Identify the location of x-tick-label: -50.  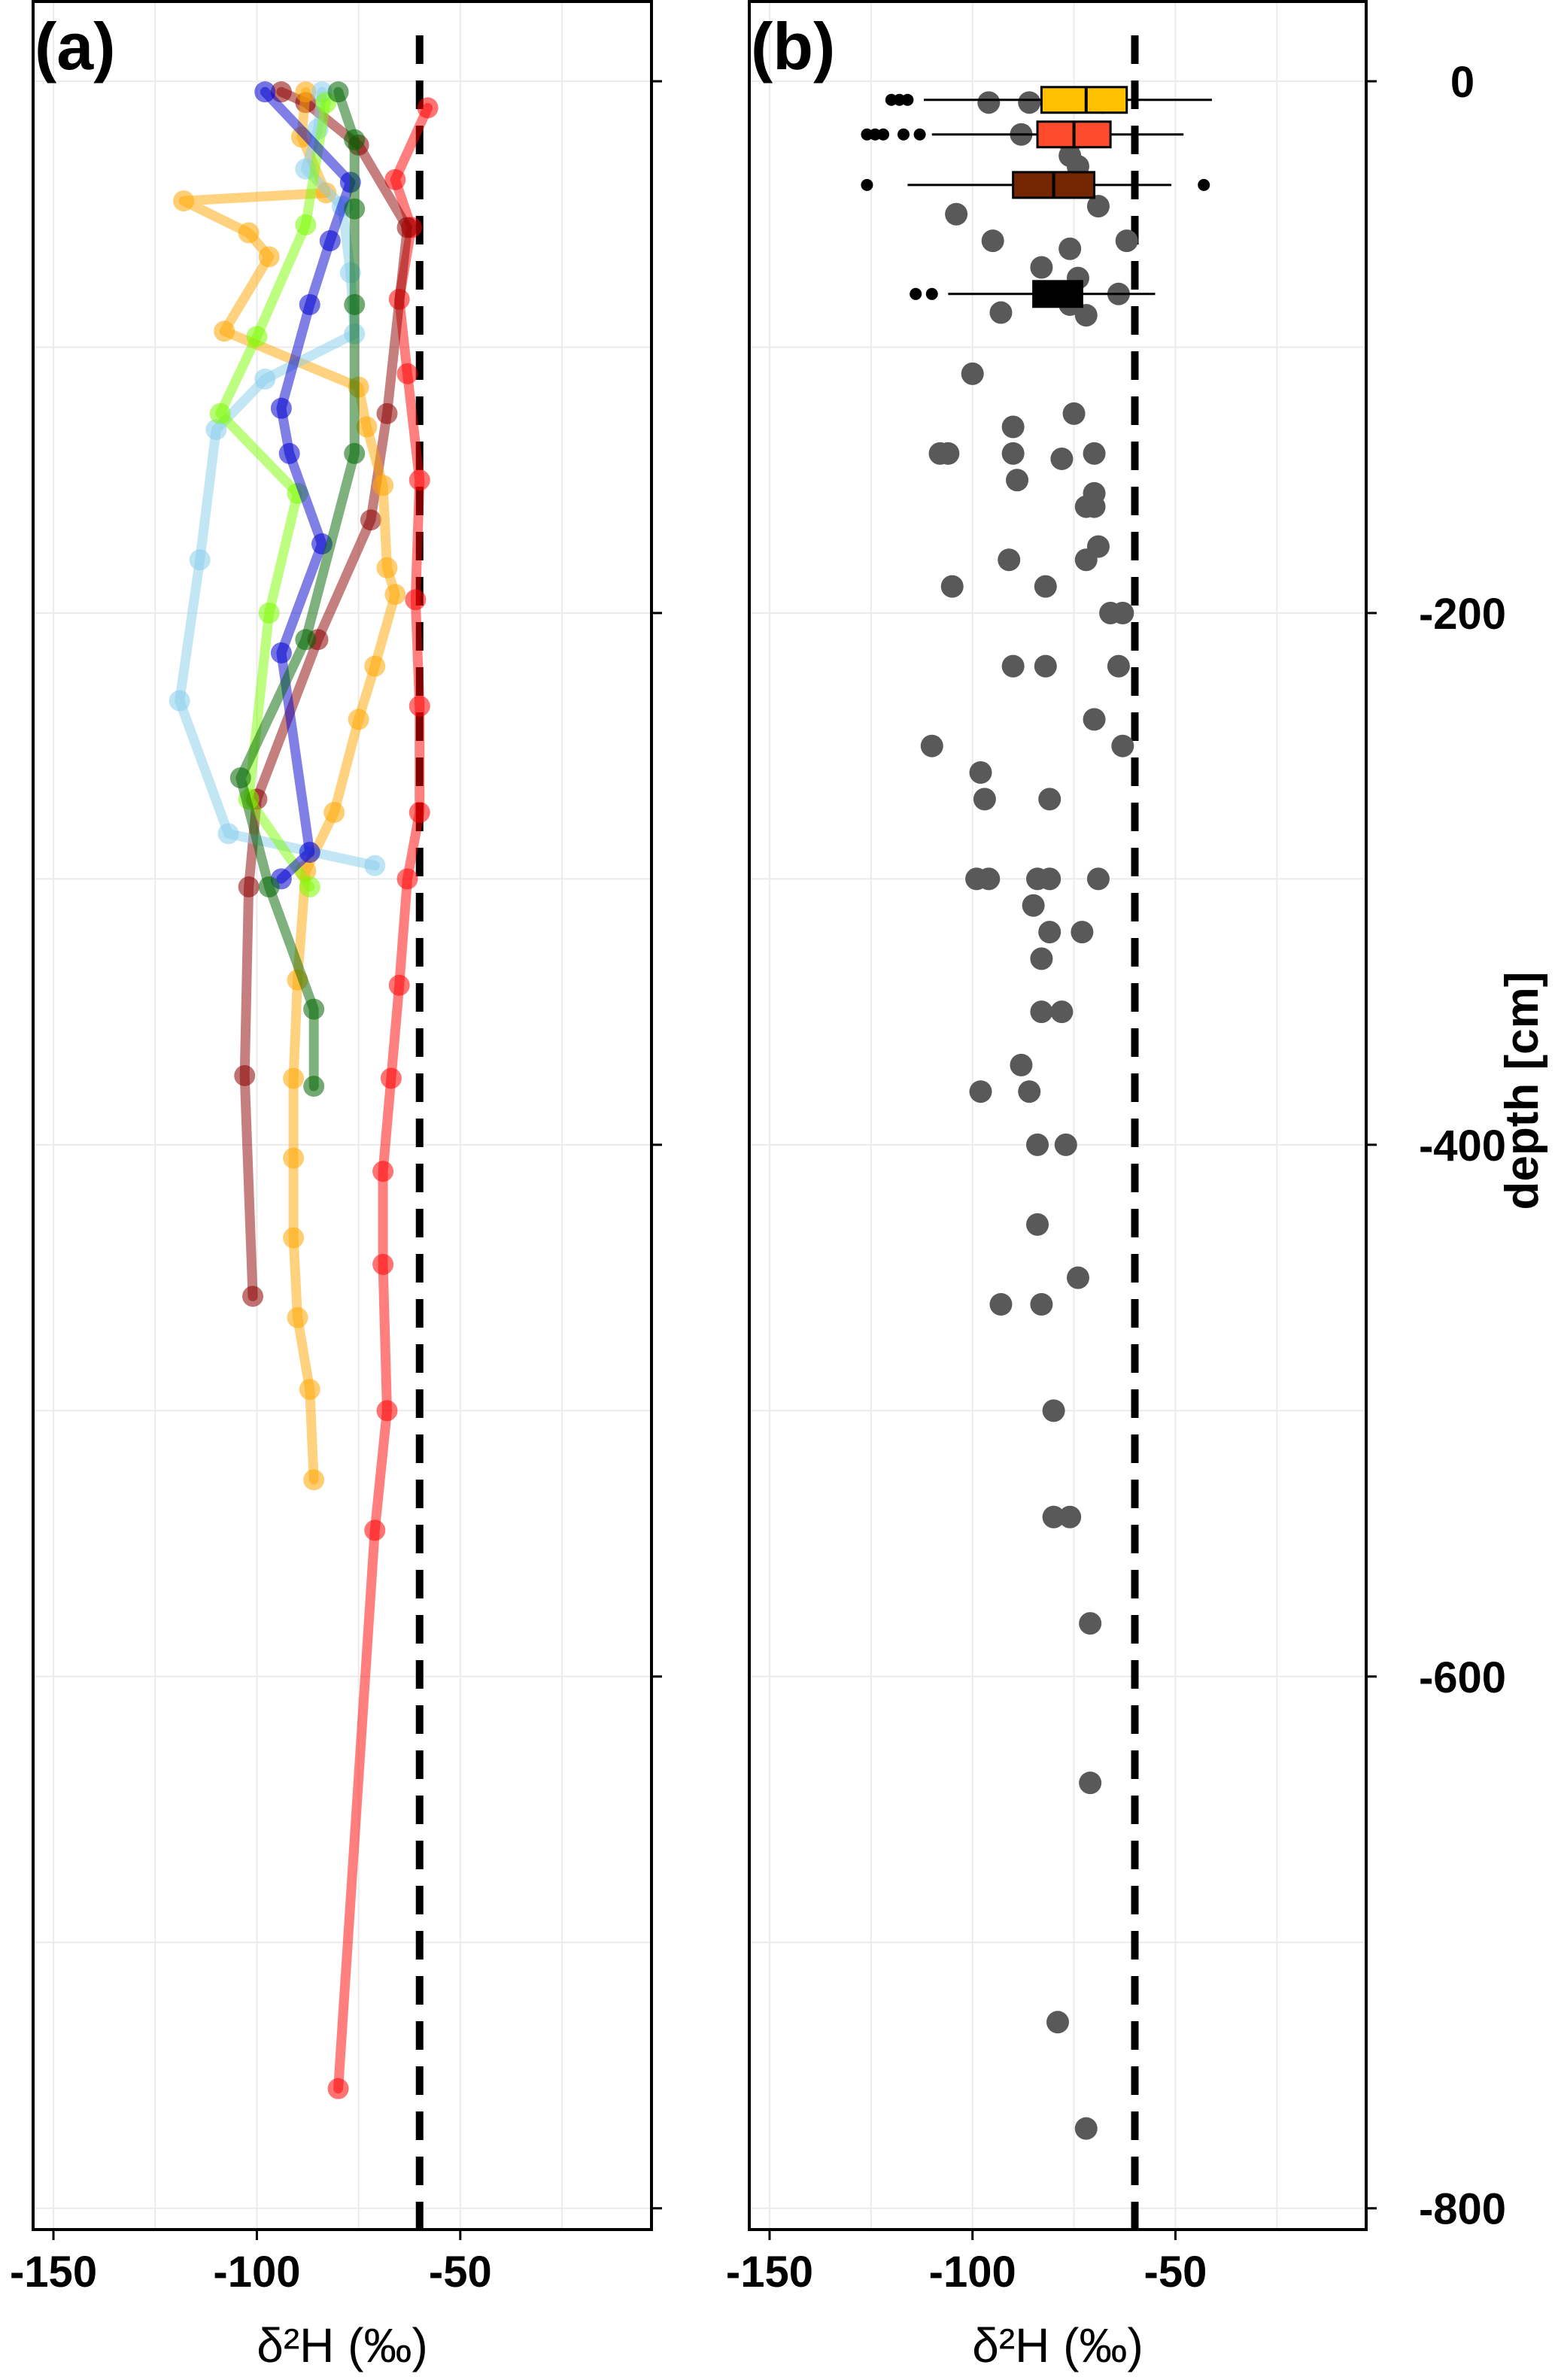
(1175, 2272).